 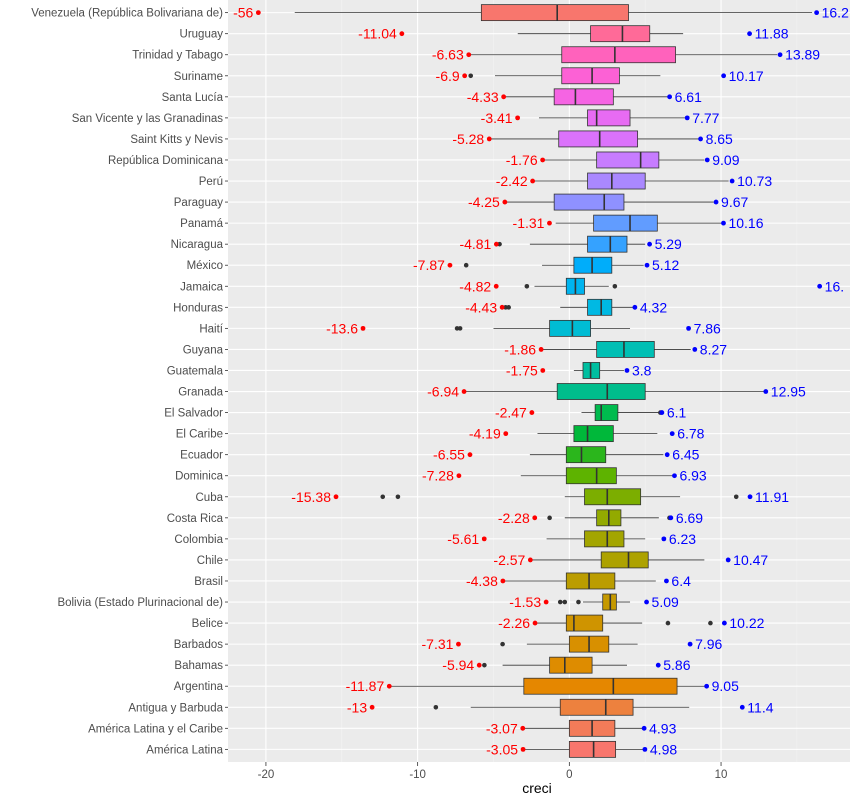 What do you see at coordinates (357, 707) in the screenshot?
I see `min-value-label: -13` at bounding box center [357, 707].